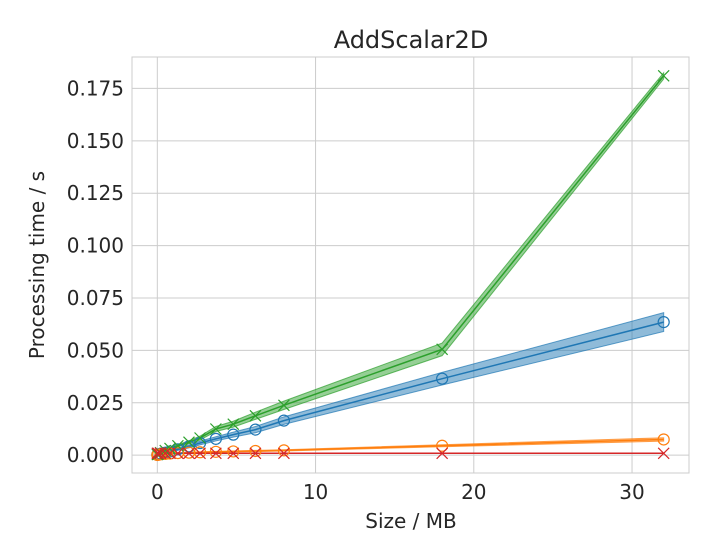  What do you see at coordinates (95, 193) in the screenshot?
I see `y-tick-label: 0.125` at bounding box center [95, 193].